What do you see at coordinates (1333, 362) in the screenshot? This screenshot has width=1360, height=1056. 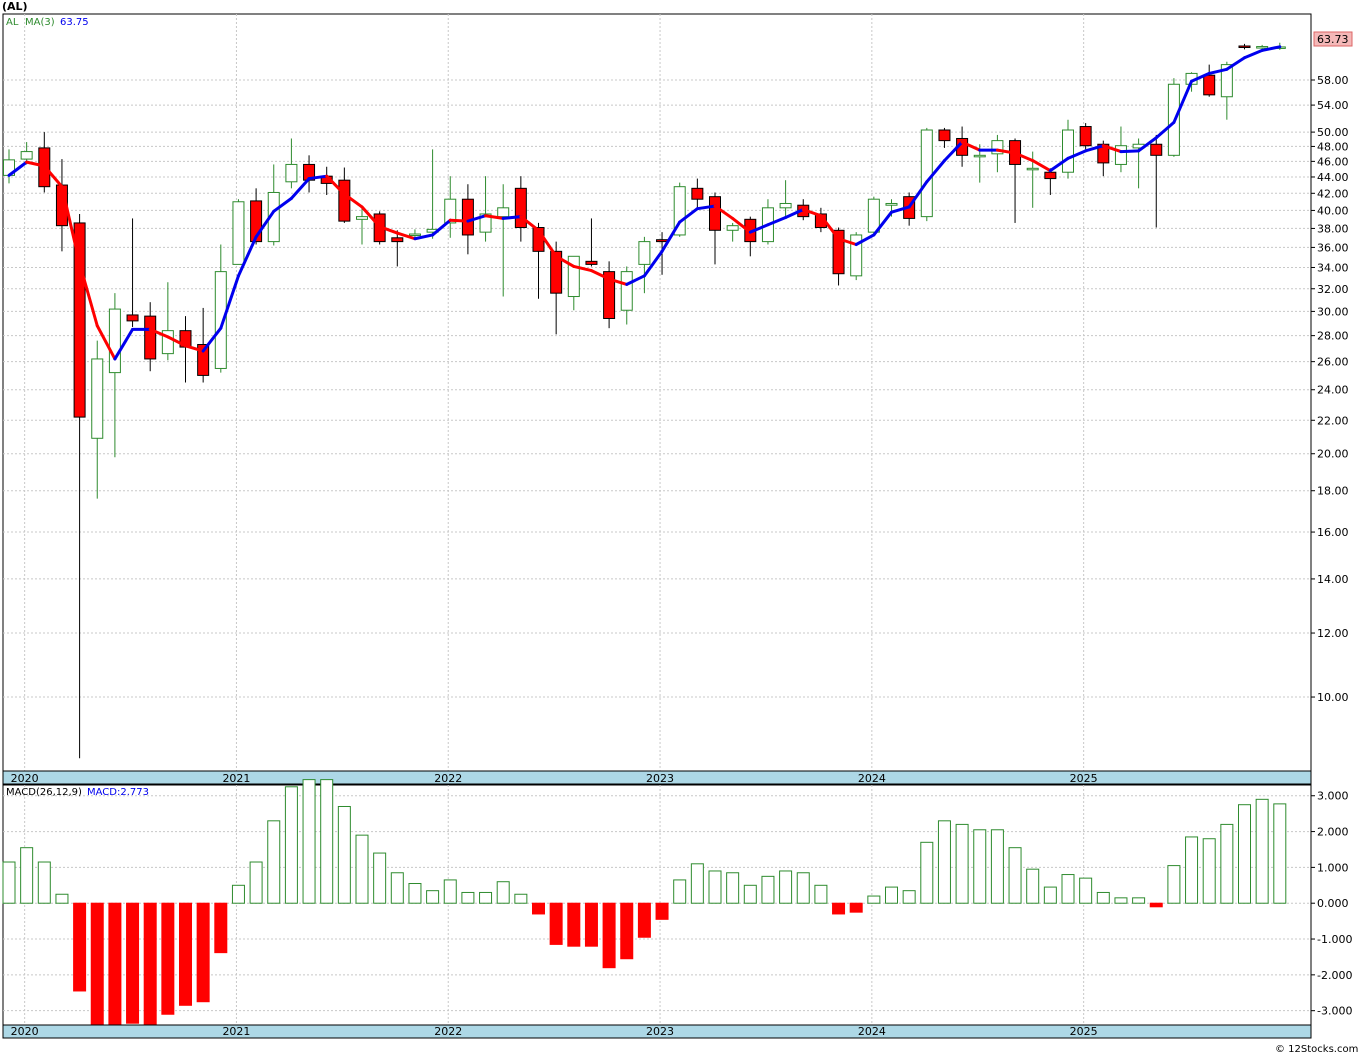 I see `price-tick-label: 26.00` at bounding box center [1333, 362].